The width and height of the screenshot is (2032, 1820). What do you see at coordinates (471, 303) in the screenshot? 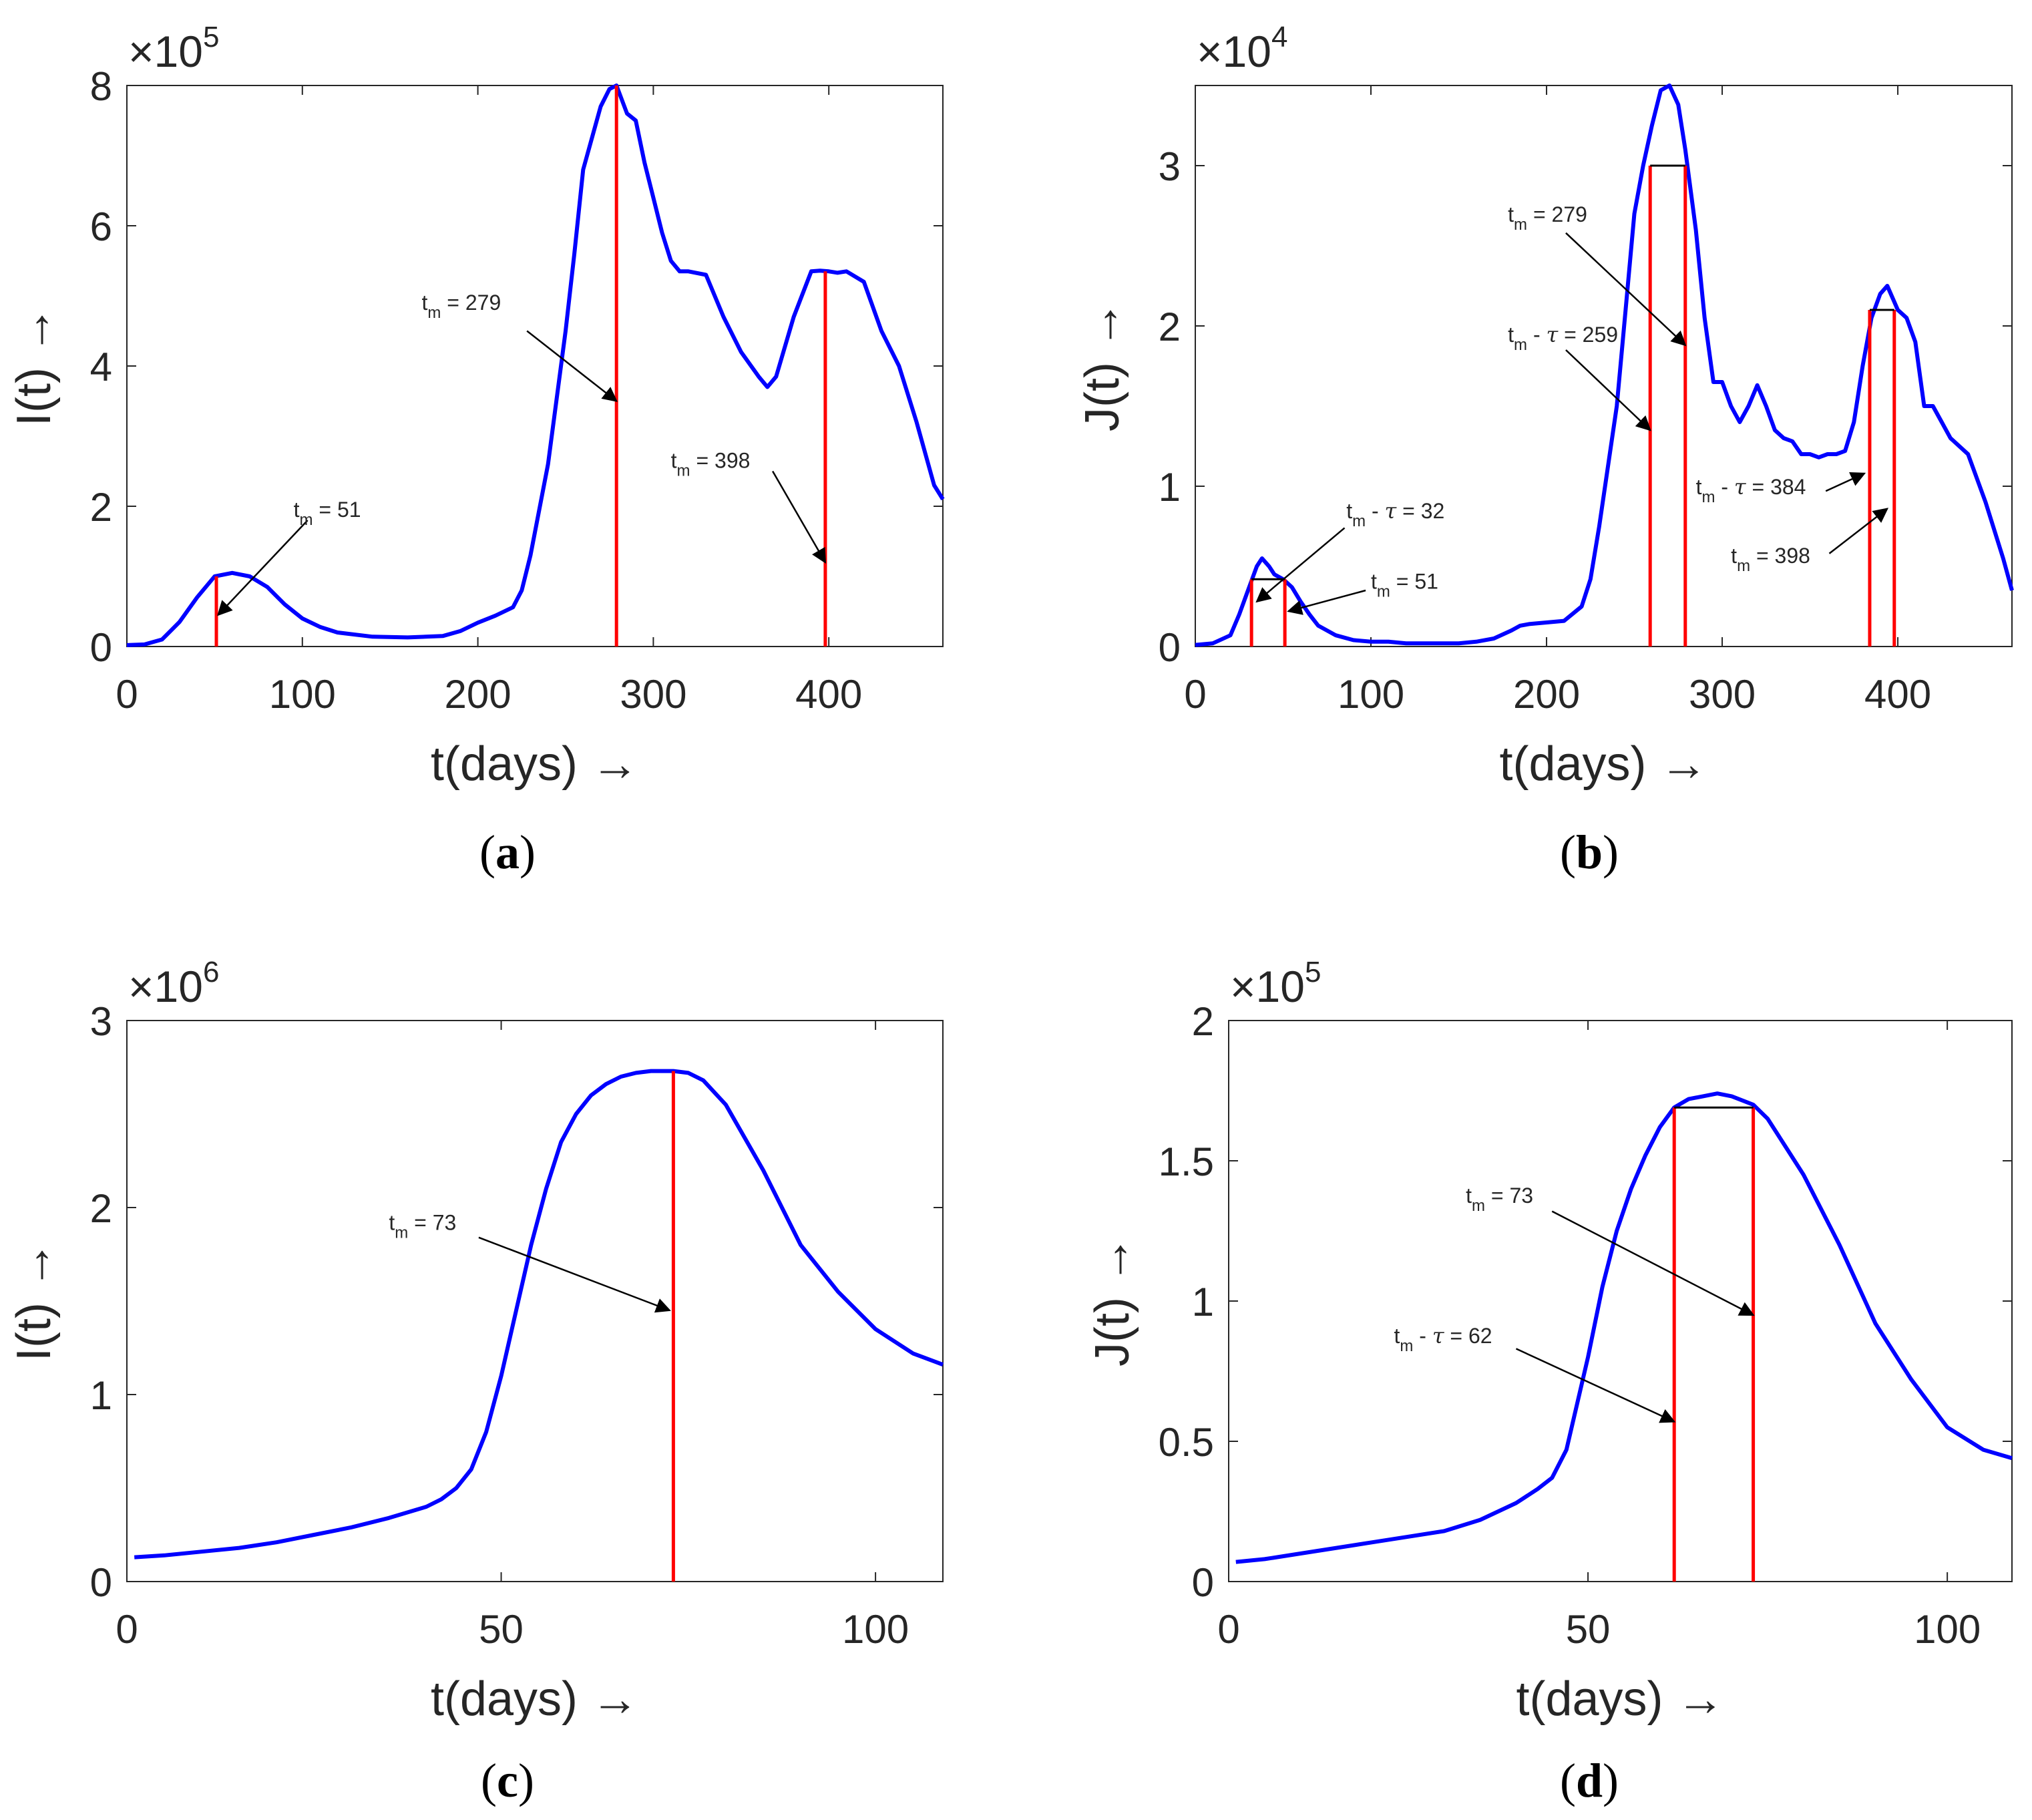
I see `annotation-value: = 279` at bounding box center [471, 303].